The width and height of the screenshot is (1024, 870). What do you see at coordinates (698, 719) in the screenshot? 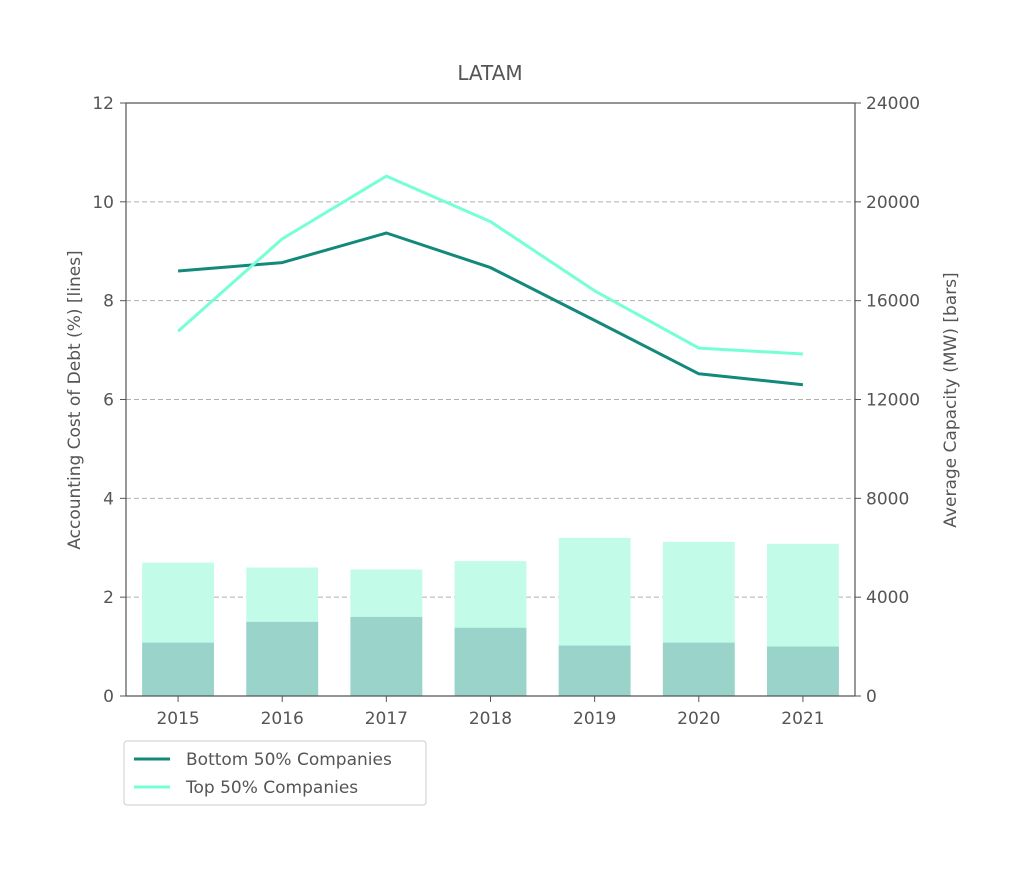
I see `x-tick-label: 2020` at bounding box center [698, 719].